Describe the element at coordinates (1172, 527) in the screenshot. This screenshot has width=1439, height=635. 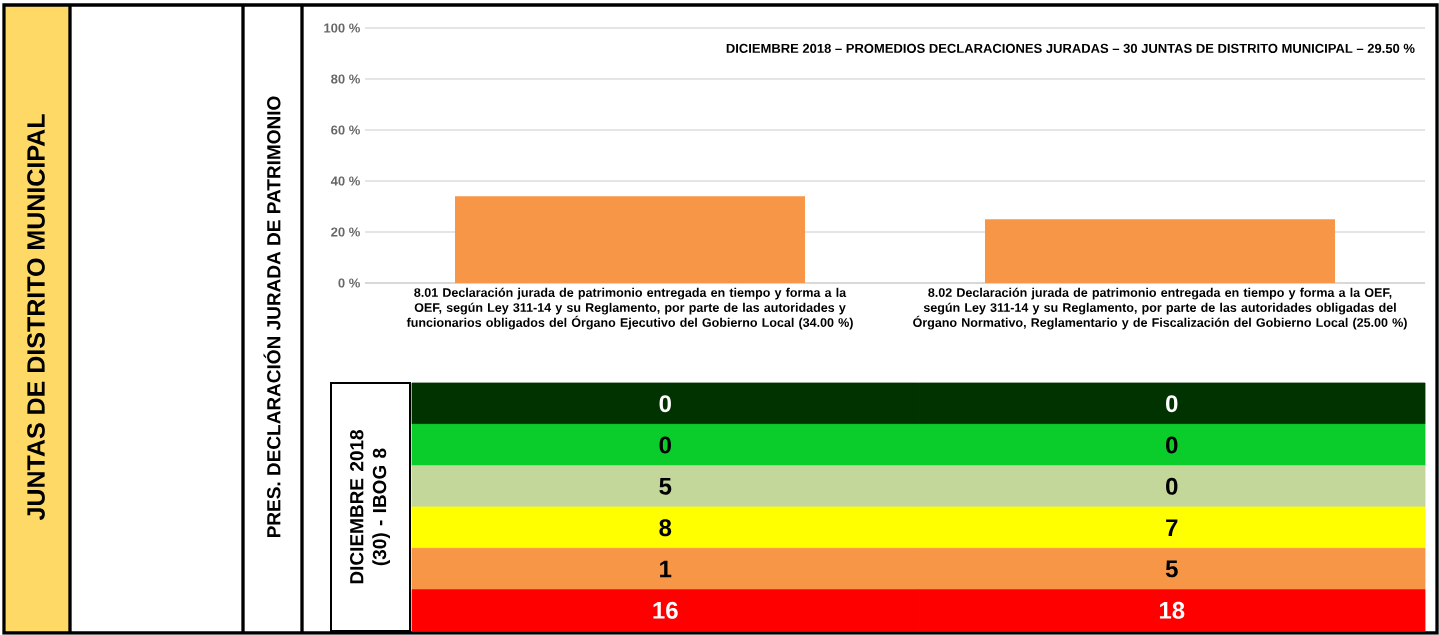
I see `text: 7` at that location.